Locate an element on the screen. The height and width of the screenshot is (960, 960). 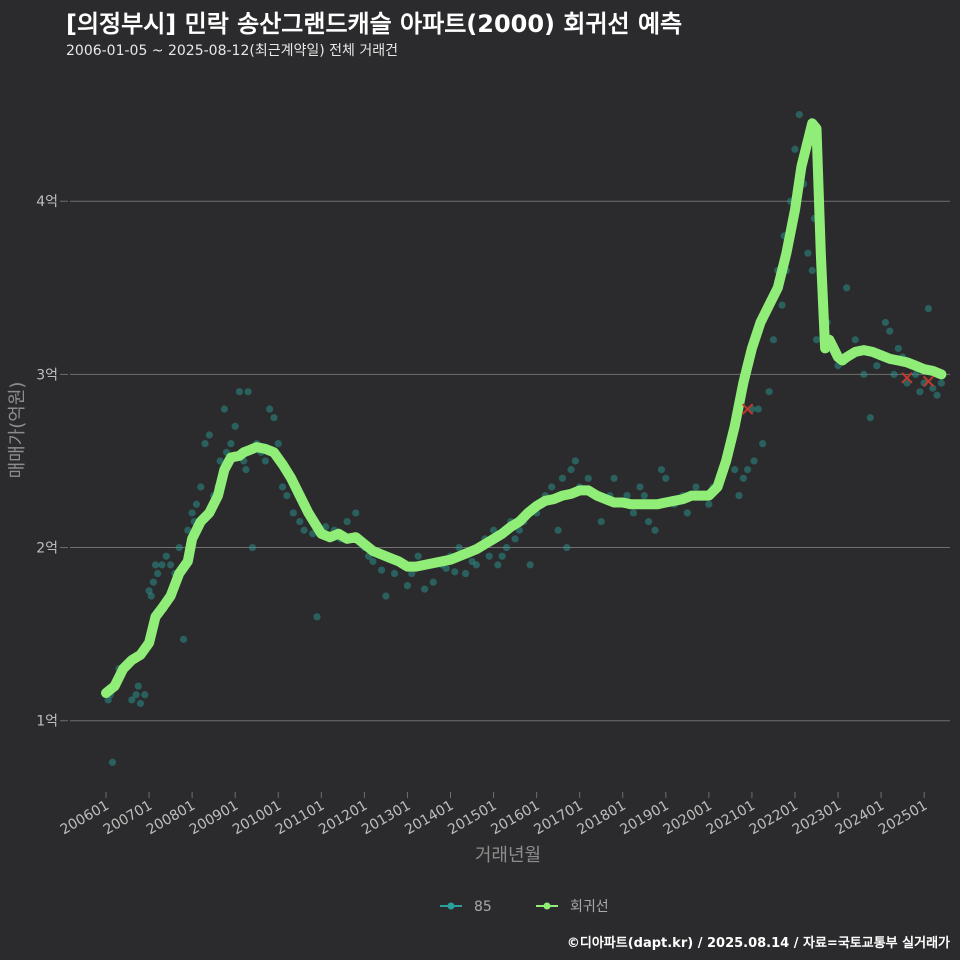
x-tick-label: 202301 is located at coordinates (817, 818).